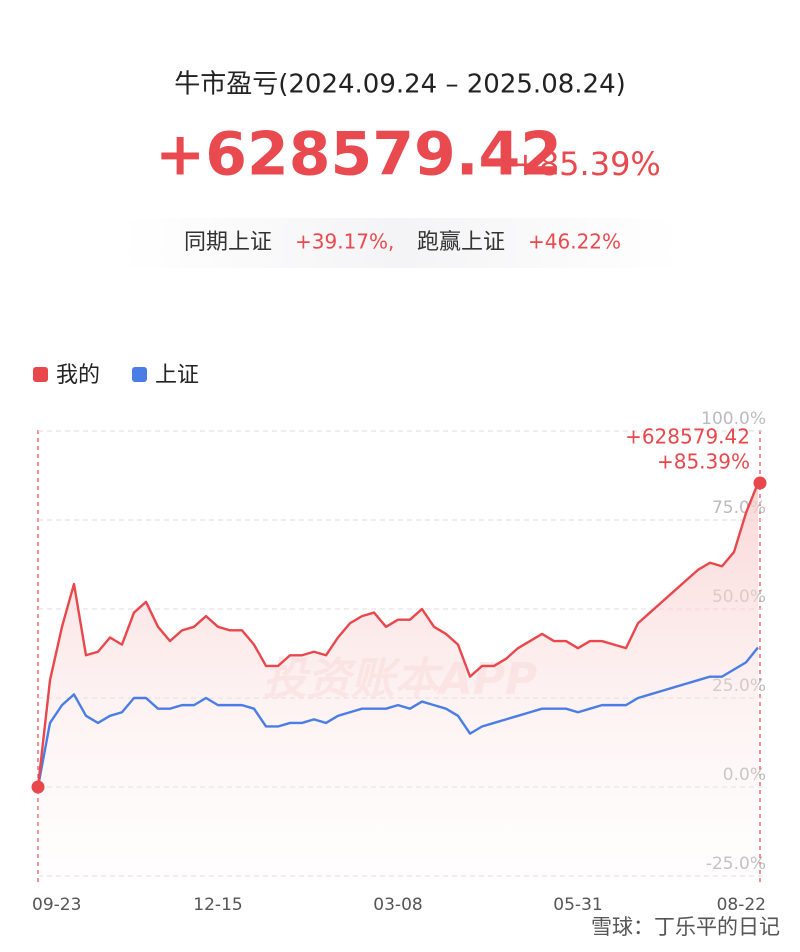 The image size is (800, 952). I want to click on beat-value: +46.22%, so click(574, 242).